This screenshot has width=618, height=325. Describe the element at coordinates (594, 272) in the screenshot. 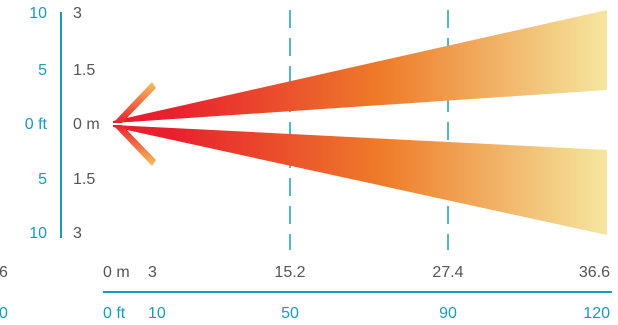

I see `h-meter-label: 36.6` at that location.